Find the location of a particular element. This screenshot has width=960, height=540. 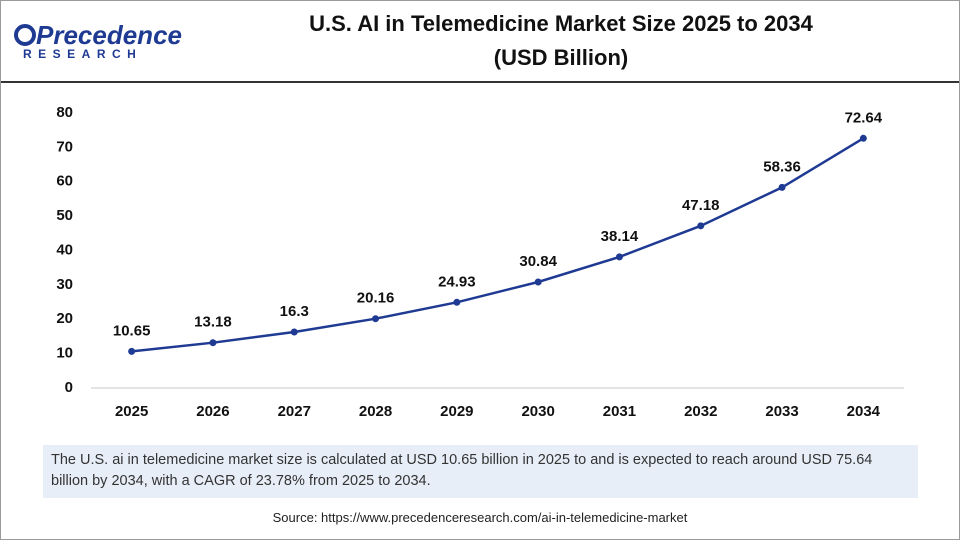

y-tick-label: 0 is located at coordinates (69, 387).